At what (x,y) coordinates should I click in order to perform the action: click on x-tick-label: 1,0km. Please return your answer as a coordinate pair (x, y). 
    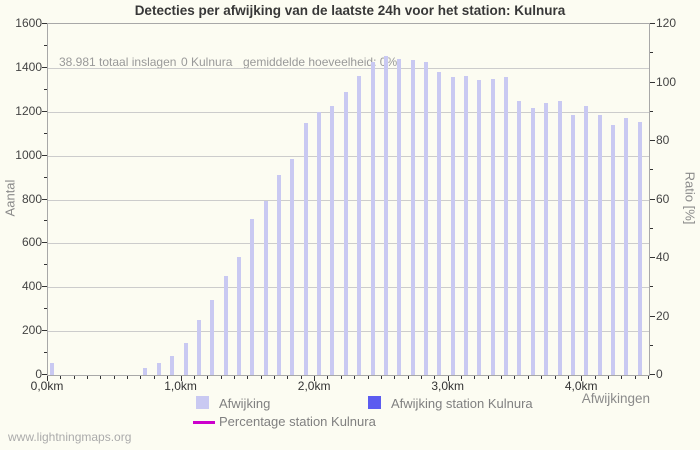
    Looking at the image, I should click on (180, 386).